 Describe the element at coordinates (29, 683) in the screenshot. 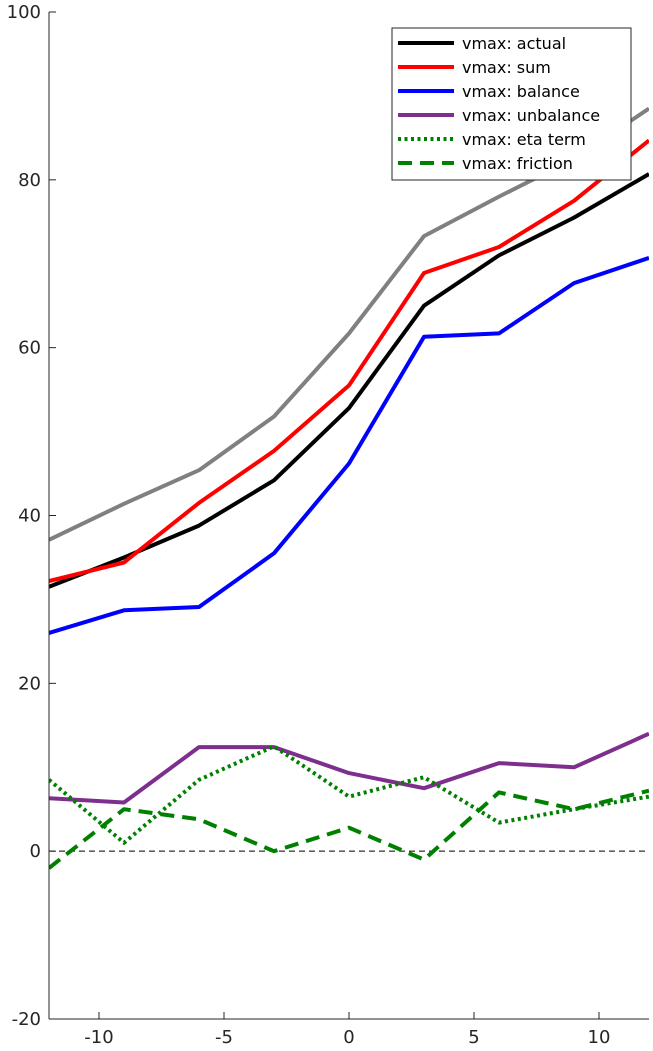

I see `y-tick-label: 20` at that location.